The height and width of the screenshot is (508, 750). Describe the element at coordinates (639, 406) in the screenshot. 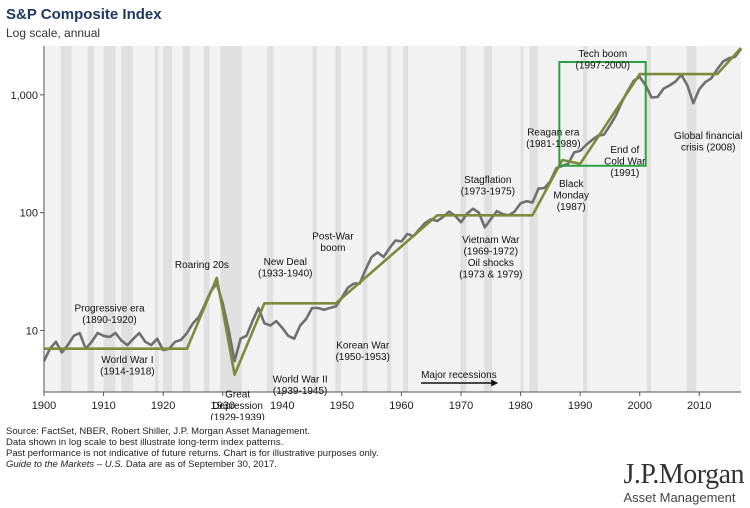

I see `x-tick-label: 2000` at that location.